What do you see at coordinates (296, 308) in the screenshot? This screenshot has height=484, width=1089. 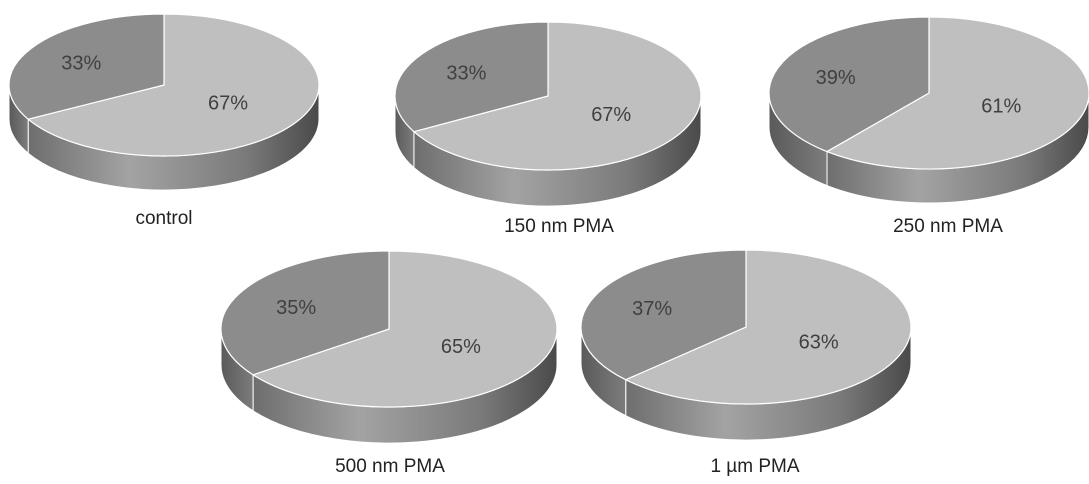 I see `pie-percent-small: 35%` at bounding box center [296, 308].